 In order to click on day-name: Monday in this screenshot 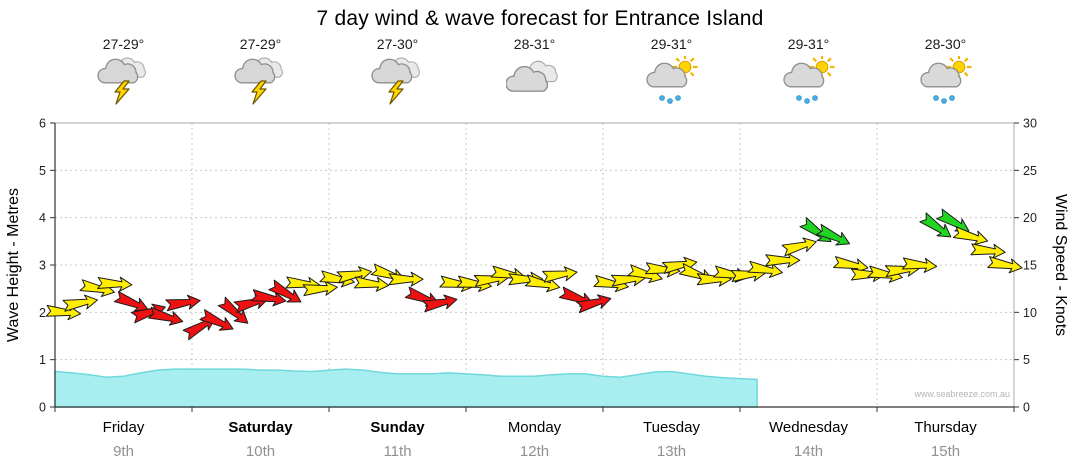, I will do `click(534, 427)`.